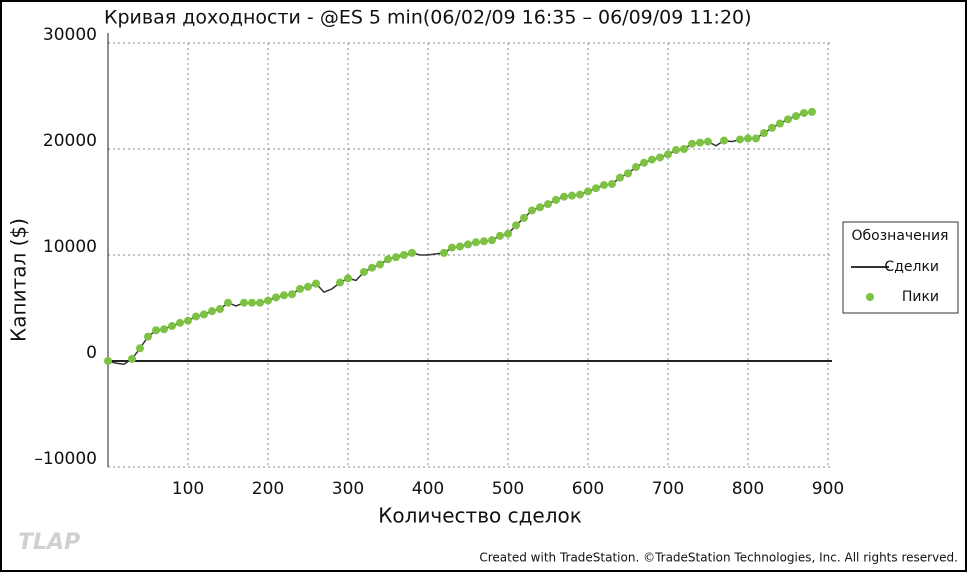 This screenshot has width=967, height=576. Describe the element at coordinates (900, 236) in the screenshot. I see `legend-title: Обозначения` at that location.